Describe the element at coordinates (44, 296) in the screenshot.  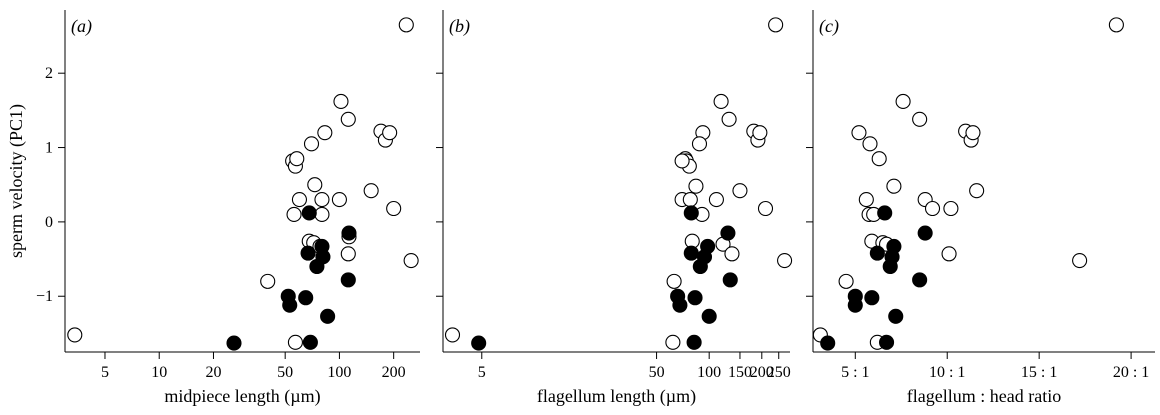
I see `y-tick-label: −1` at that location.